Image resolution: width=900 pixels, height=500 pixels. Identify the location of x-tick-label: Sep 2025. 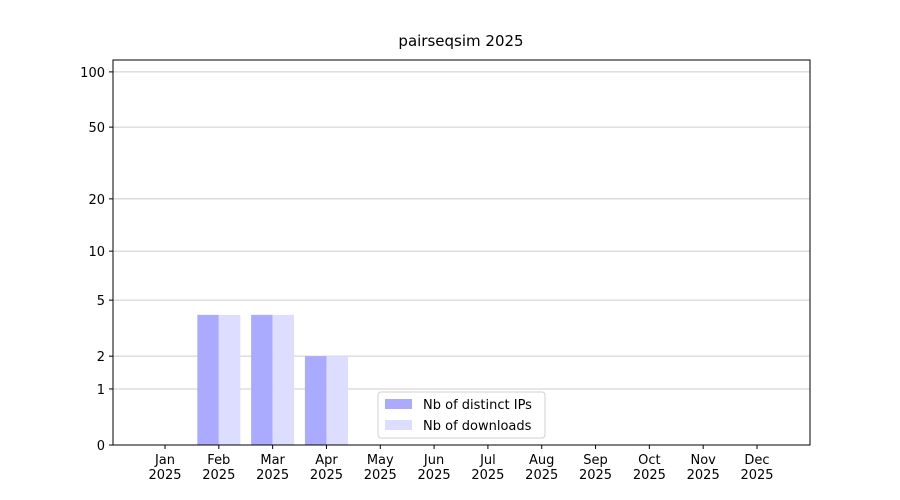
(595, 468).